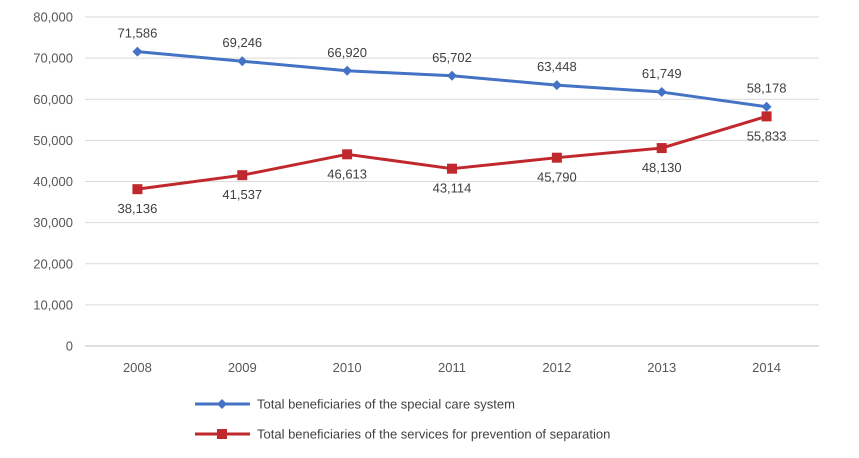 This screenshot has height=458, width=859. Describe the element at coordinates (138, 33) in the screenshot. I see `data-label: 71,586` at that location.